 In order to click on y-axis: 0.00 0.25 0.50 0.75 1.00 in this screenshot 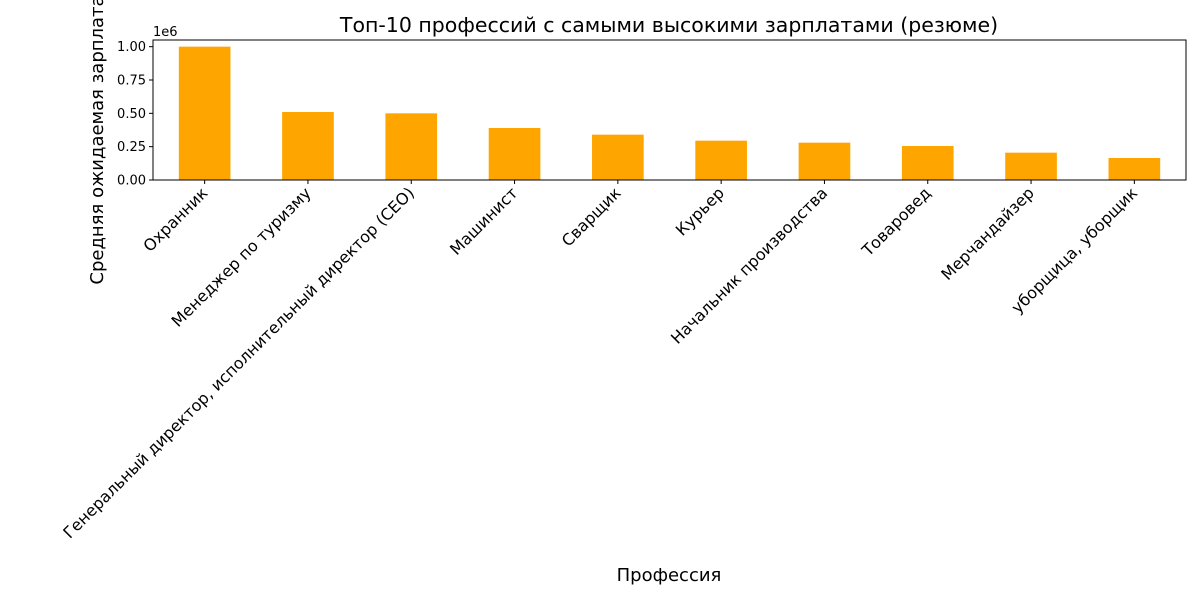, I will do `click(135, 114)`.